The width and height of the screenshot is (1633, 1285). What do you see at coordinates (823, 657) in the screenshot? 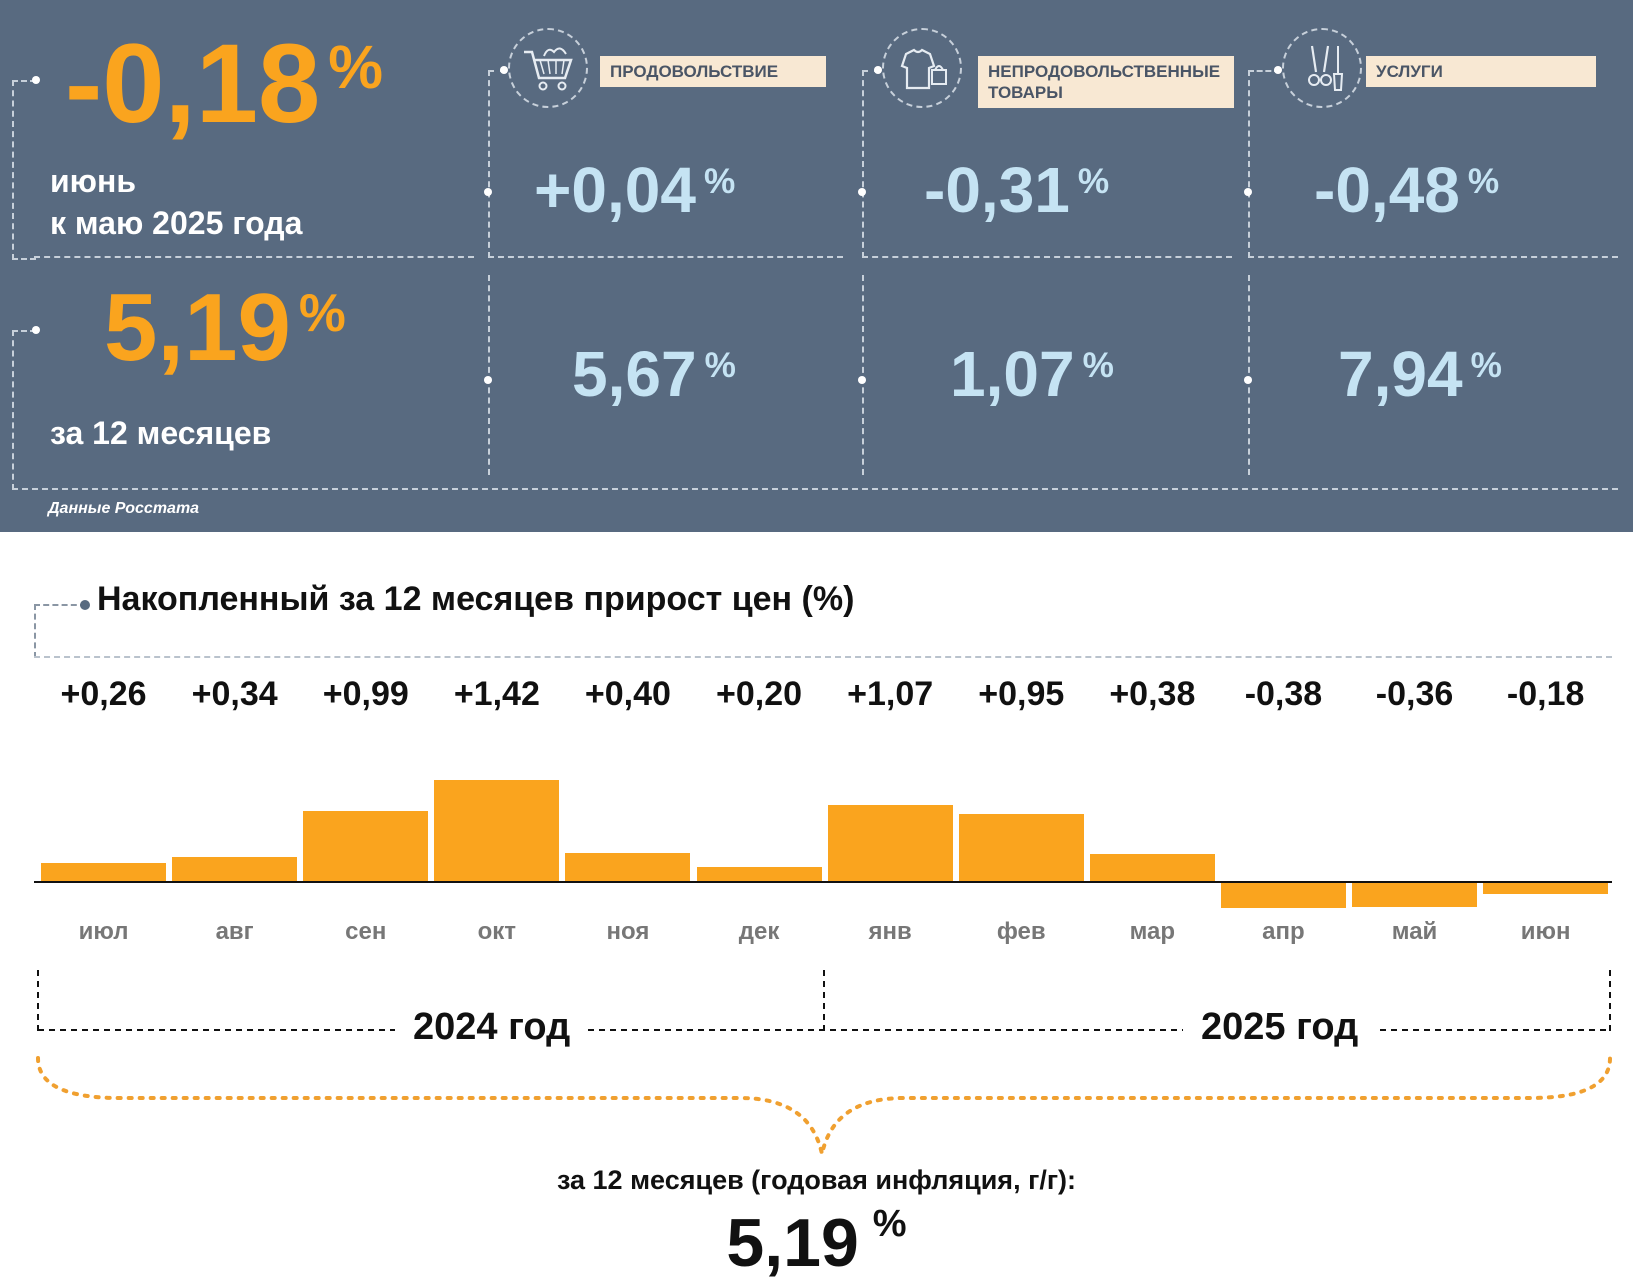
I see `chart-title-underline` at bounding box center [823, 657].